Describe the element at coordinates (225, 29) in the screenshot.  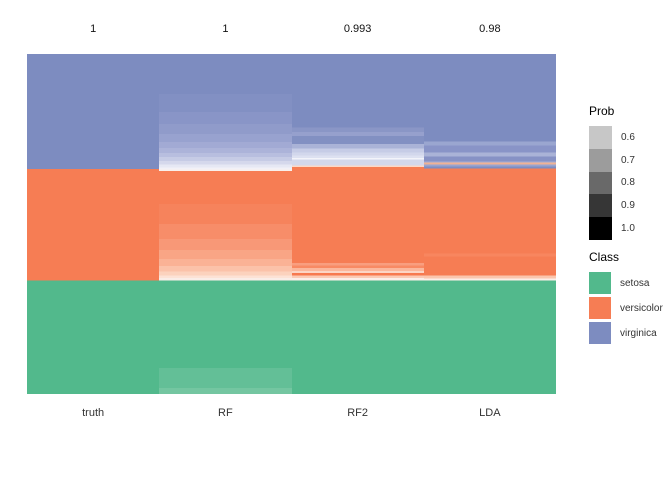
I see `score-label-RF: 1` at that location.